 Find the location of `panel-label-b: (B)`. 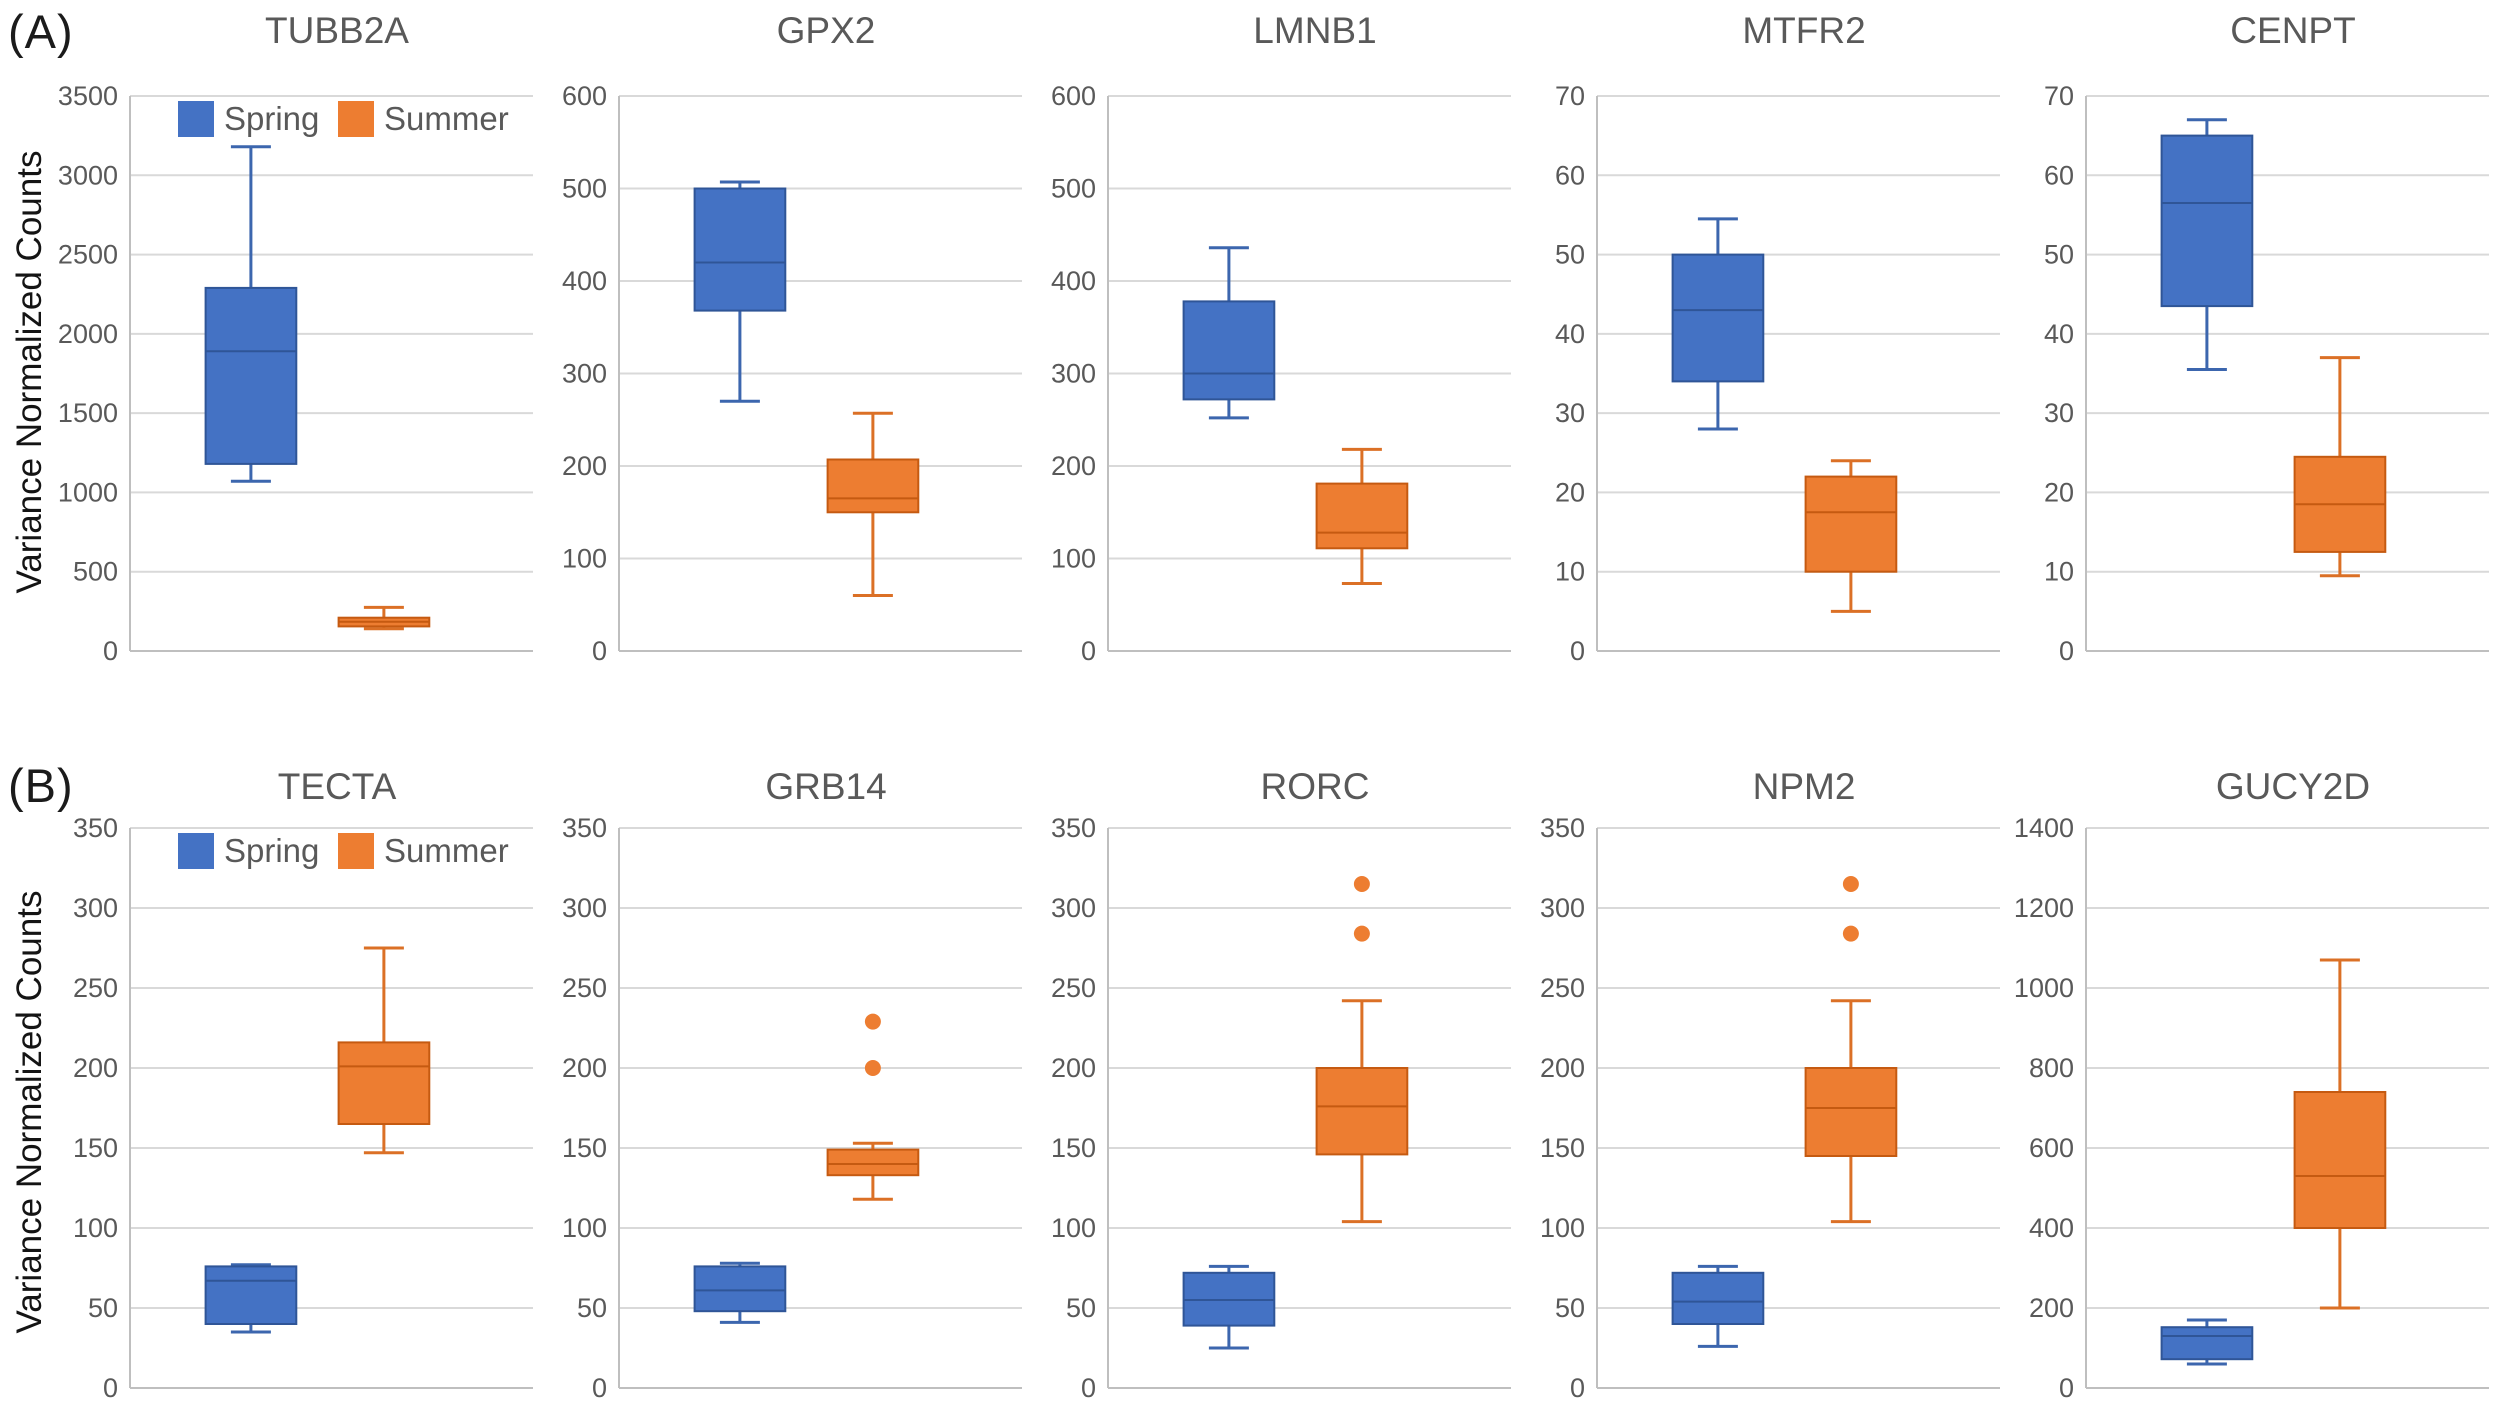

panel-label-b: (B) is located at coordinates (41, 785).